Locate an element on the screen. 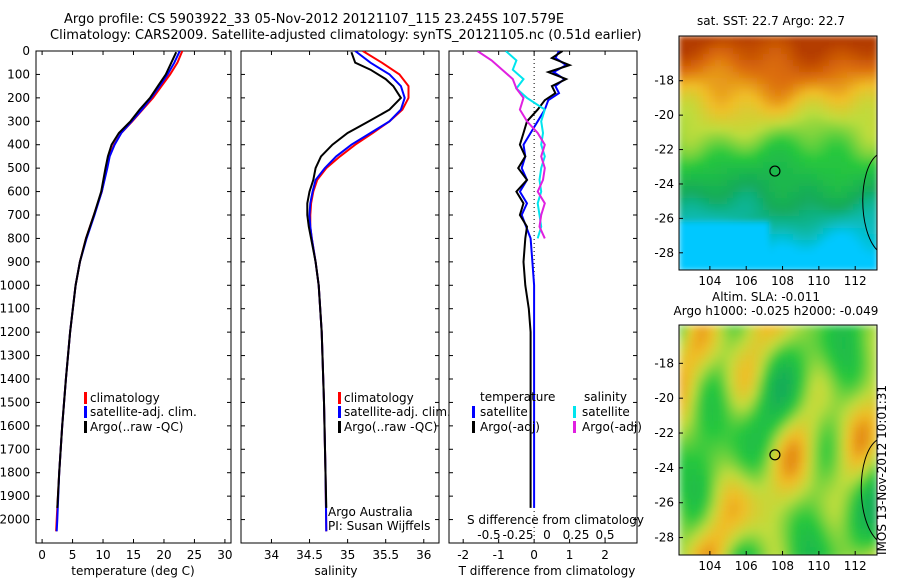 Image resolution: width=900 pixels, height=580 pixels. series-line is located at coordinates (544, 279).